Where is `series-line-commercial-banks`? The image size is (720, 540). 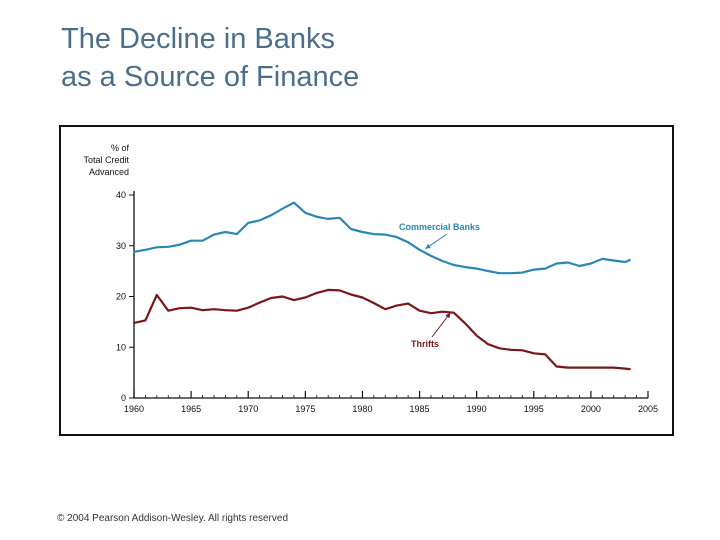
series-line-commercial-banks is located at coordinates (381, 238).